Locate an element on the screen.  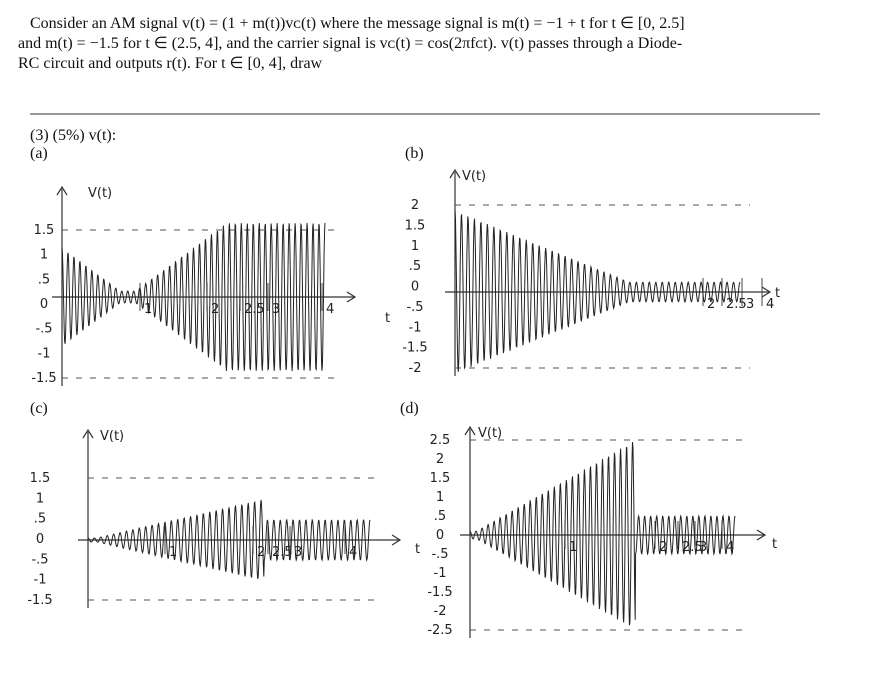
panel-label: (b) is located at coordinates (414, 153).